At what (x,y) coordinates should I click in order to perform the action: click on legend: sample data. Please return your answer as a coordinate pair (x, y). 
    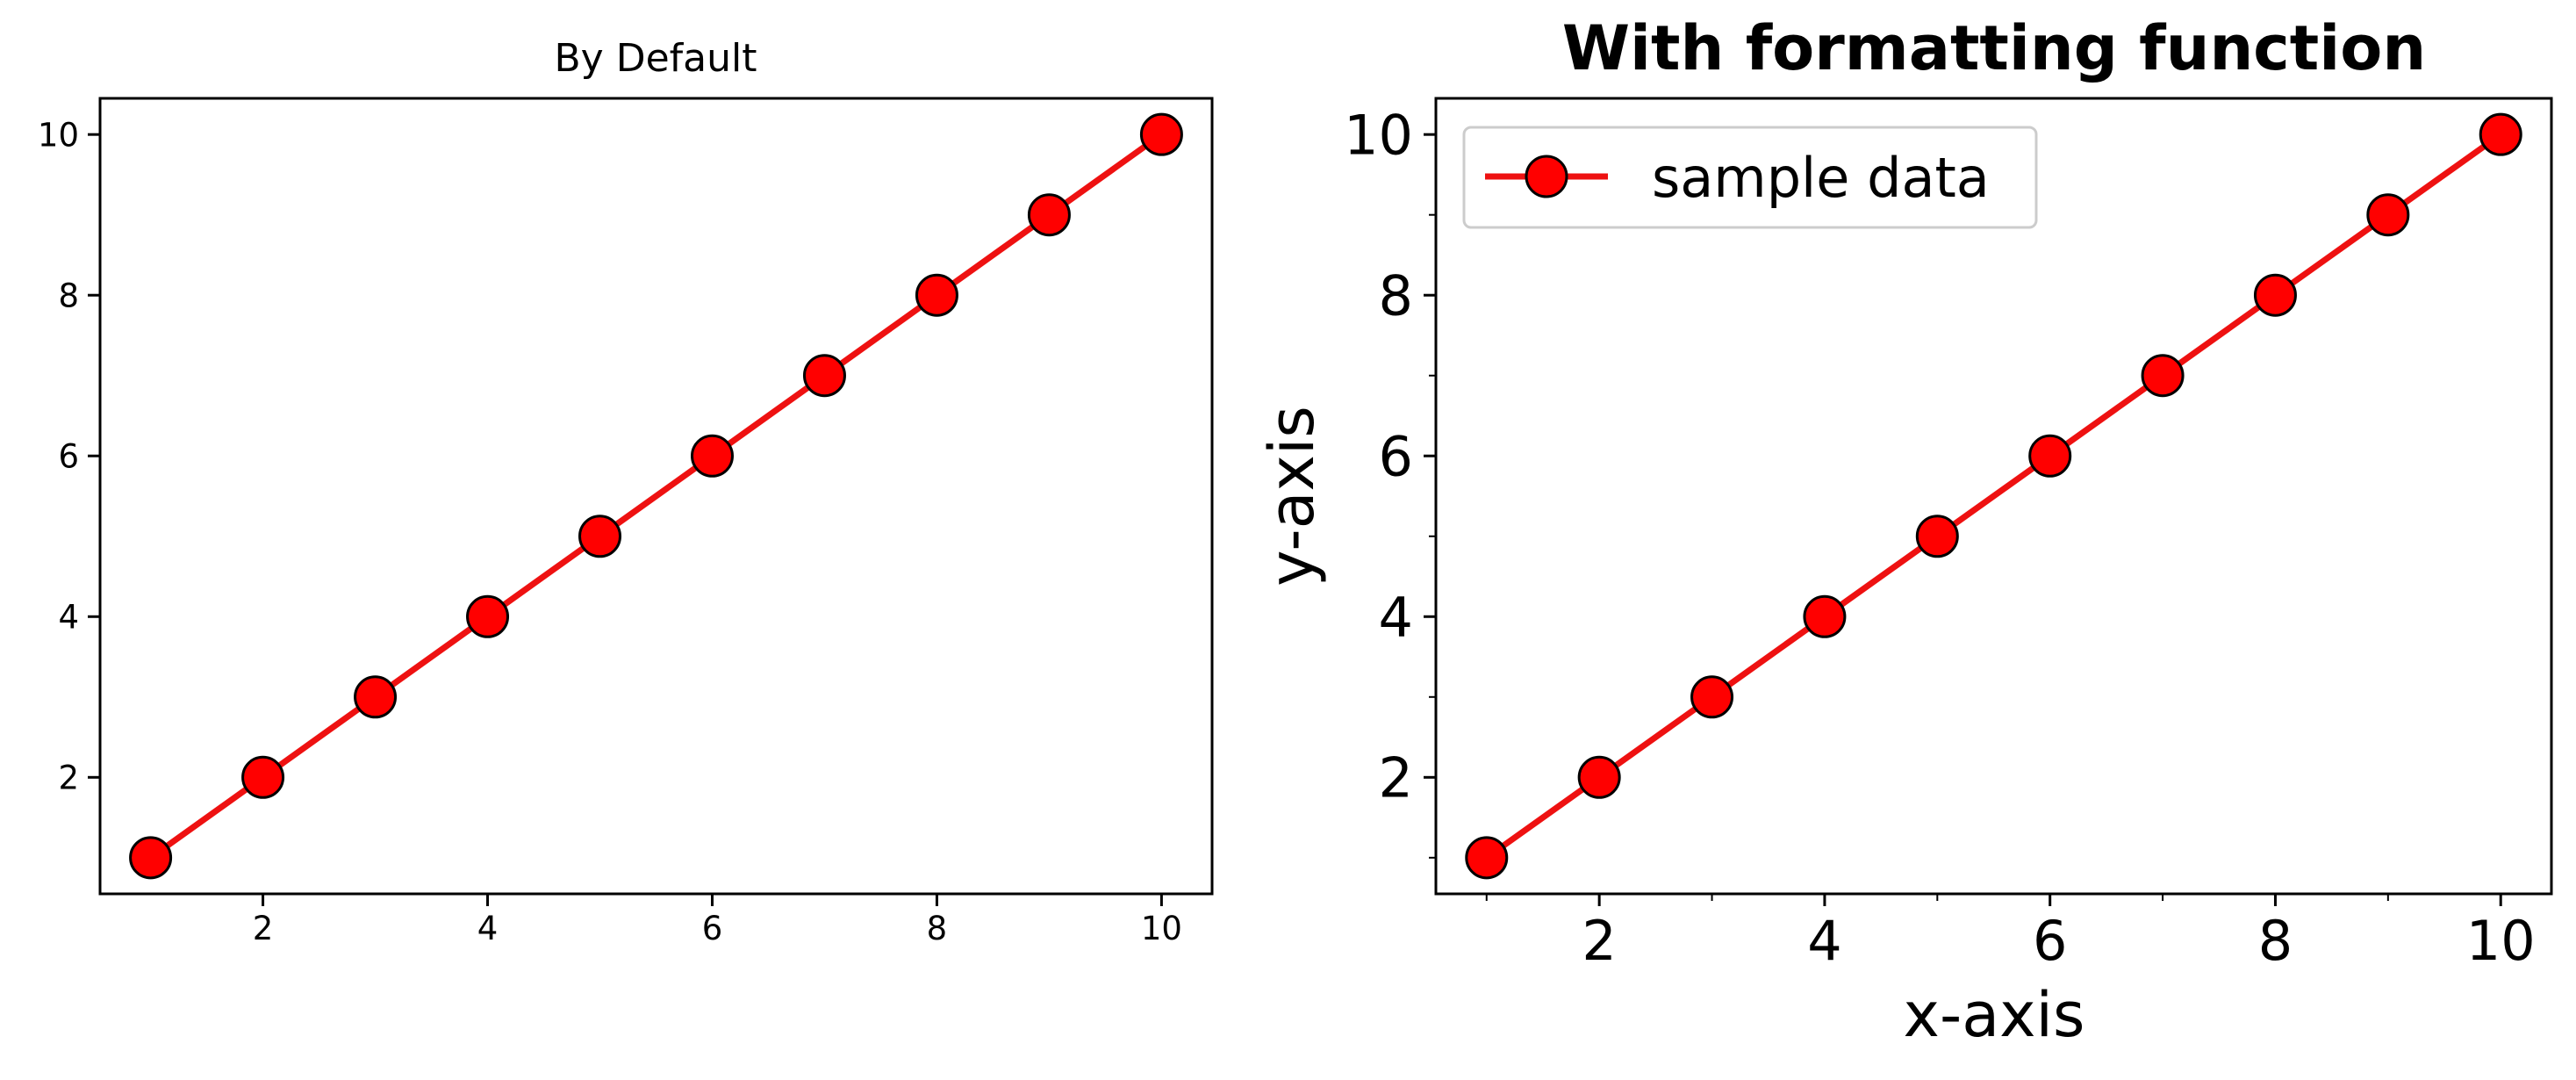
    Looking at the image, I should click on (1750, 177).